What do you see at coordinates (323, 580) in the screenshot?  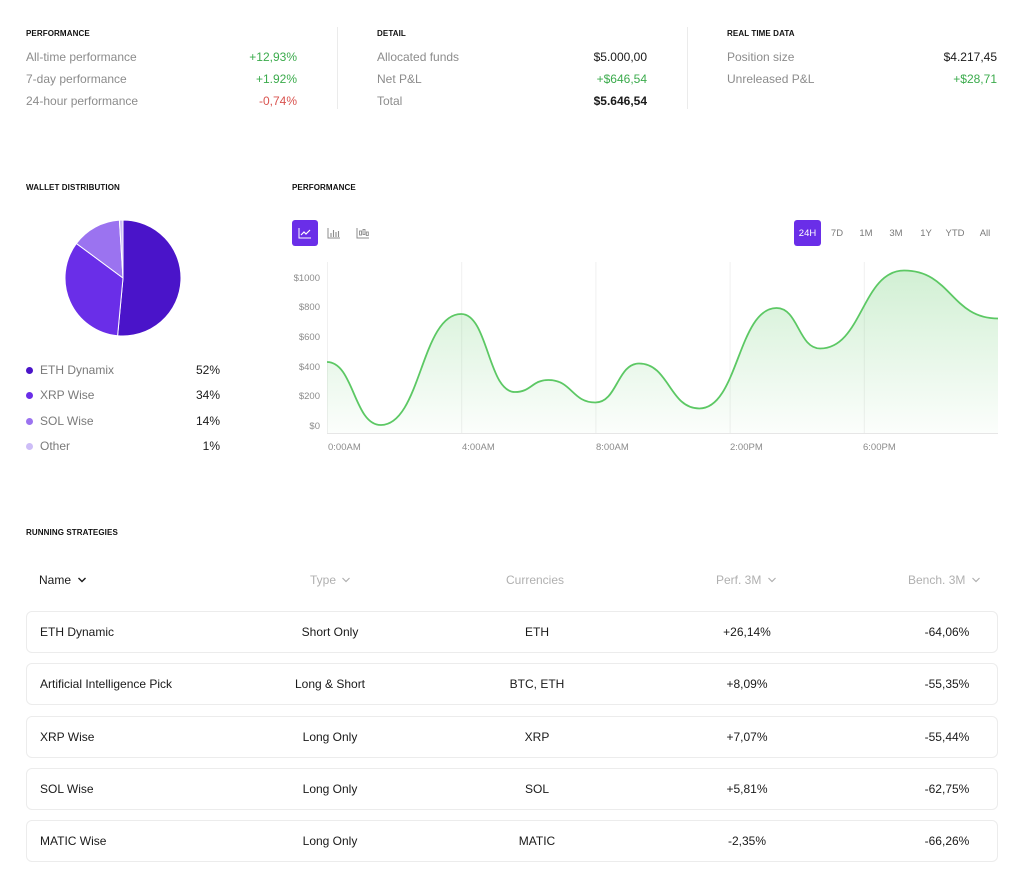 I see `header-type-label: Type` at bounding box center [323, 580].